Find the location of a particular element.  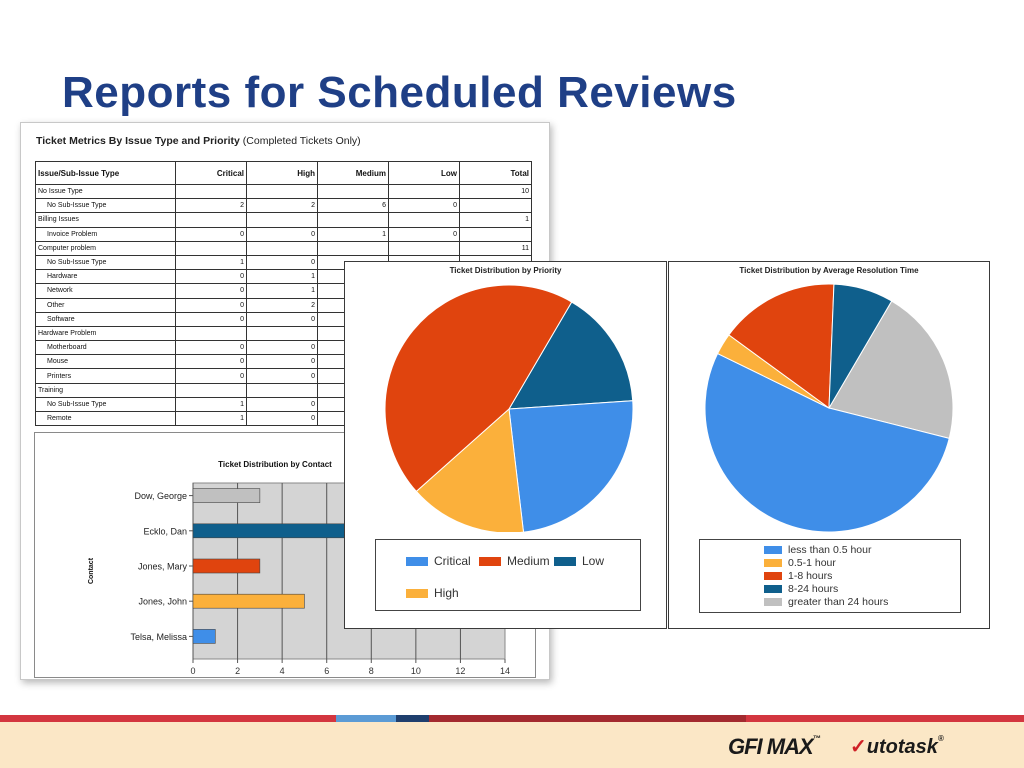

resolution-pie-svg is located at coordinates (829, 407).